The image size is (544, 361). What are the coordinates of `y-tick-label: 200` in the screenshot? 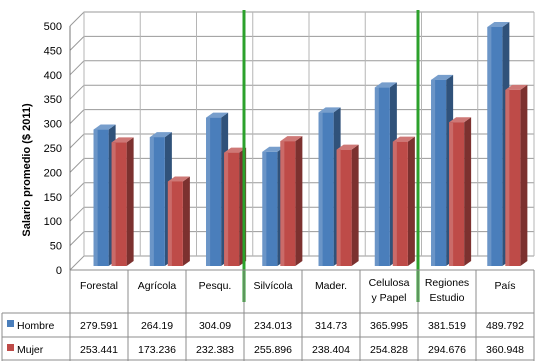 It's located at (53, 173).